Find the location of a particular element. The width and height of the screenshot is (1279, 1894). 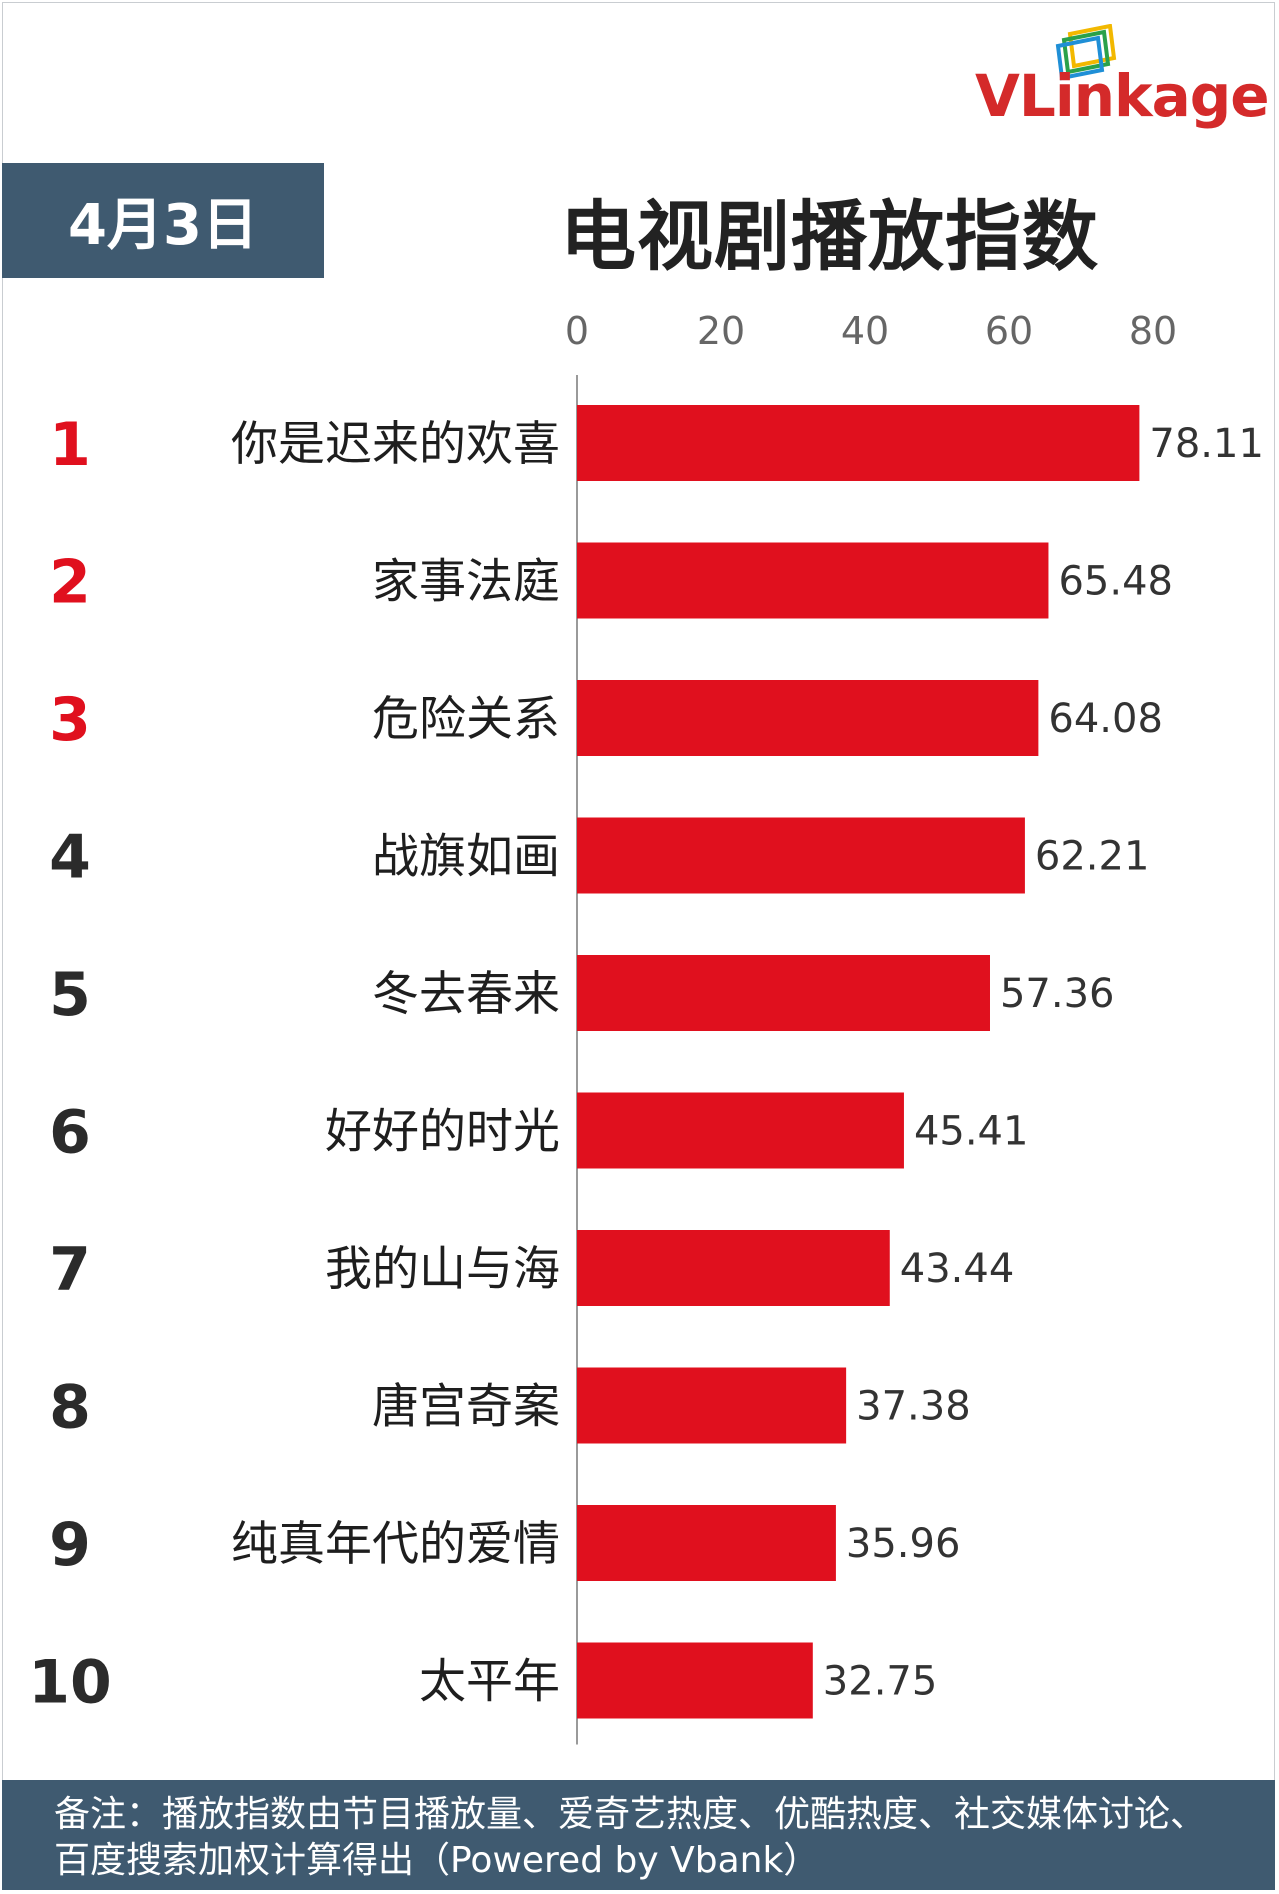

bar-value-label: 57.36 is located at coordinates (1057, 994).